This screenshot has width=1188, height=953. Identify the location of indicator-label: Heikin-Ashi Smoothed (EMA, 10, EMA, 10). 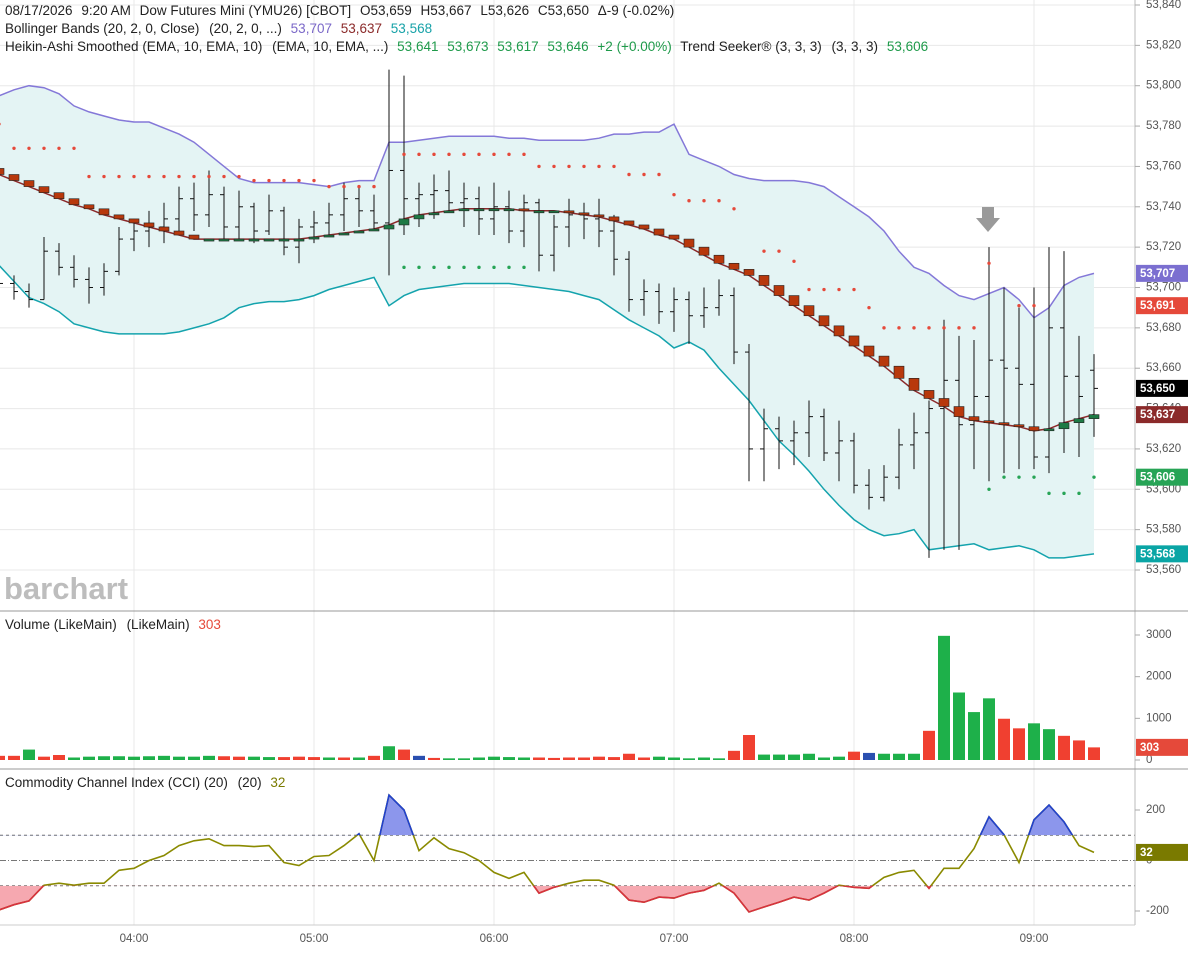
(133, 46).